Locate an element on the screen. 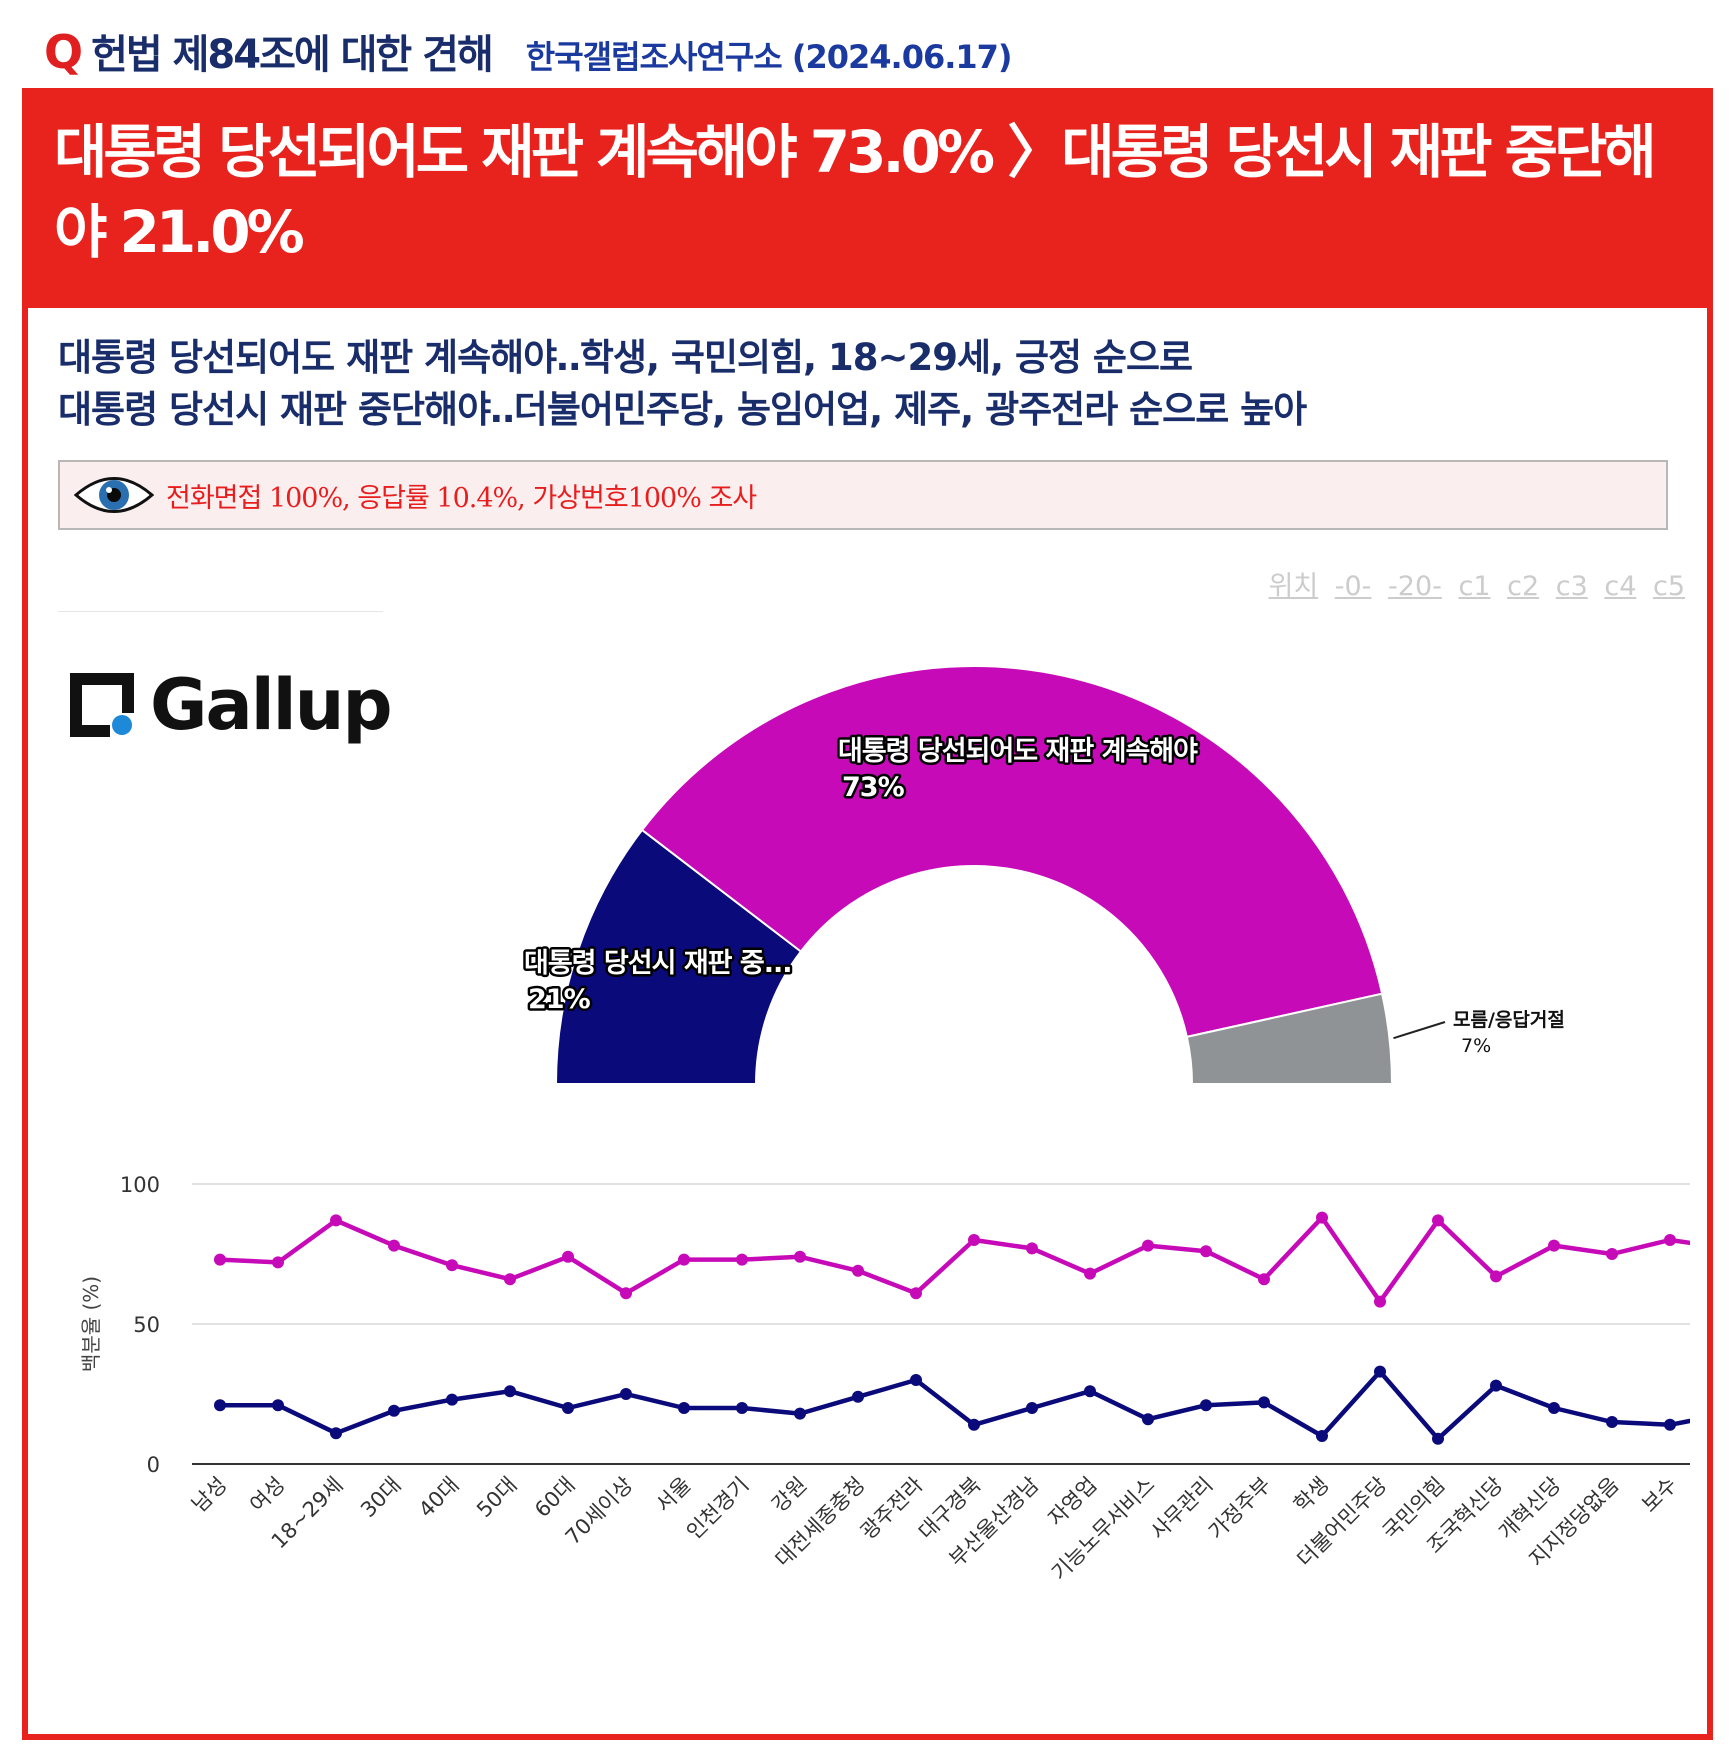 The height and width of the screenshot is (1748, 1735). position-link-c4: c4 is located at coordinates (1620, 586).